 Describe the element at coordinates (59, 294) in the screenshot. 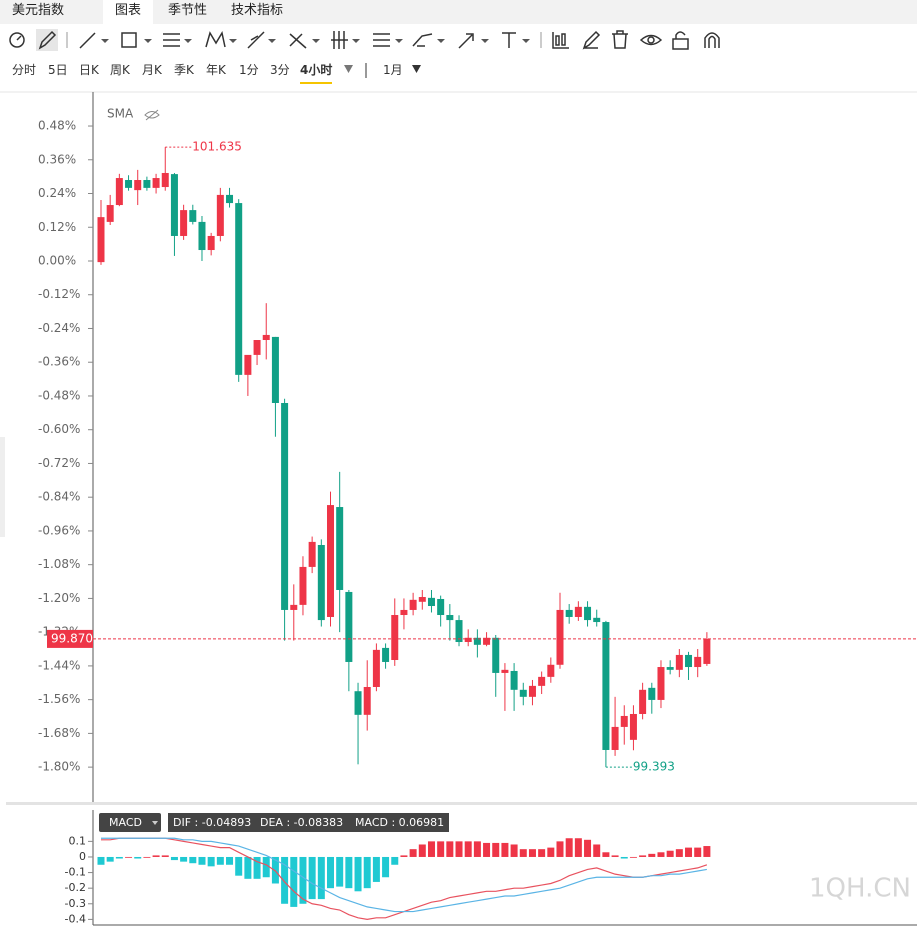

I see `y-tick-label: -0.12%` at that location.